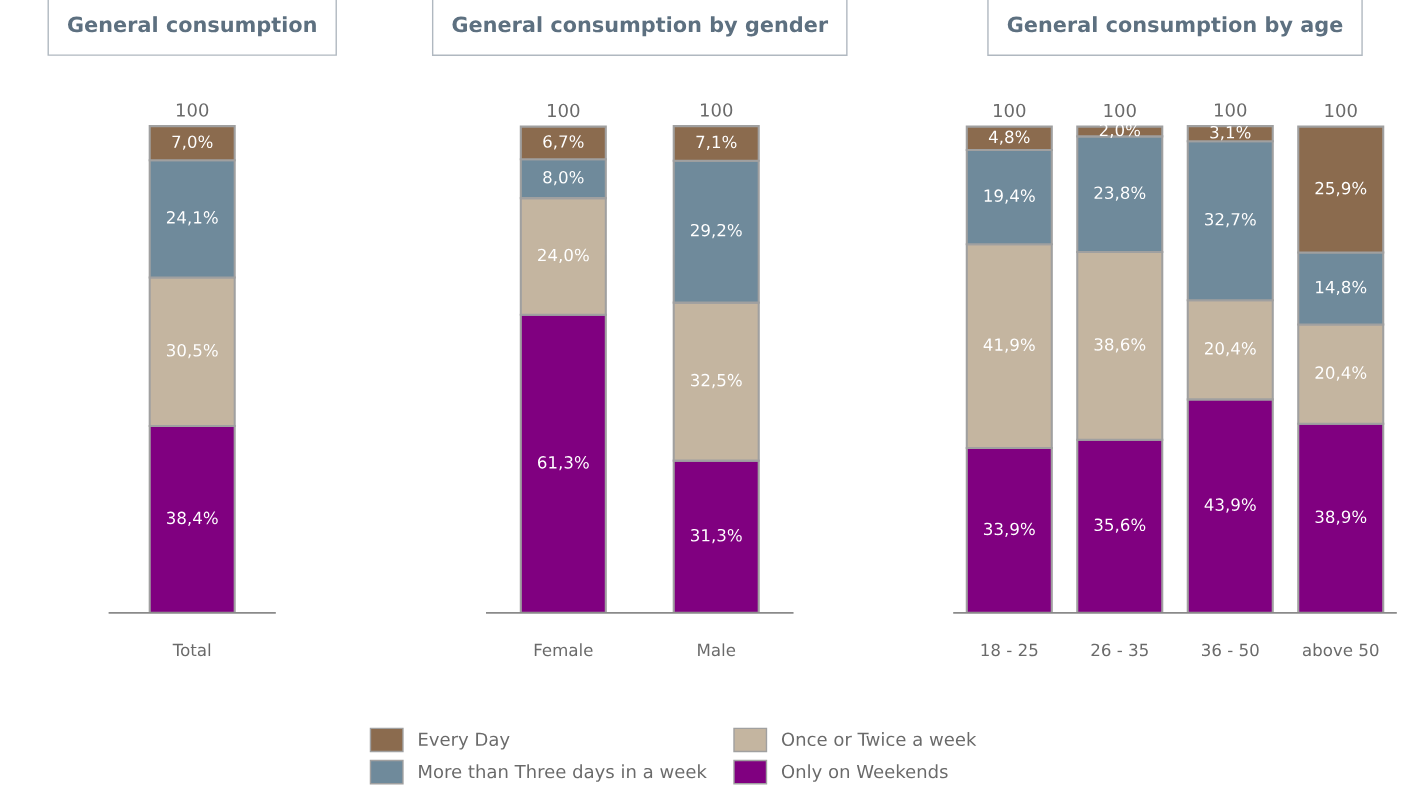 The height and width of the screenshot is (800, 1403). What do you see at coordinates (1009, 196) in the screenshot?
I see `data-label: 19,4%` at bounding box center [1009, 196].